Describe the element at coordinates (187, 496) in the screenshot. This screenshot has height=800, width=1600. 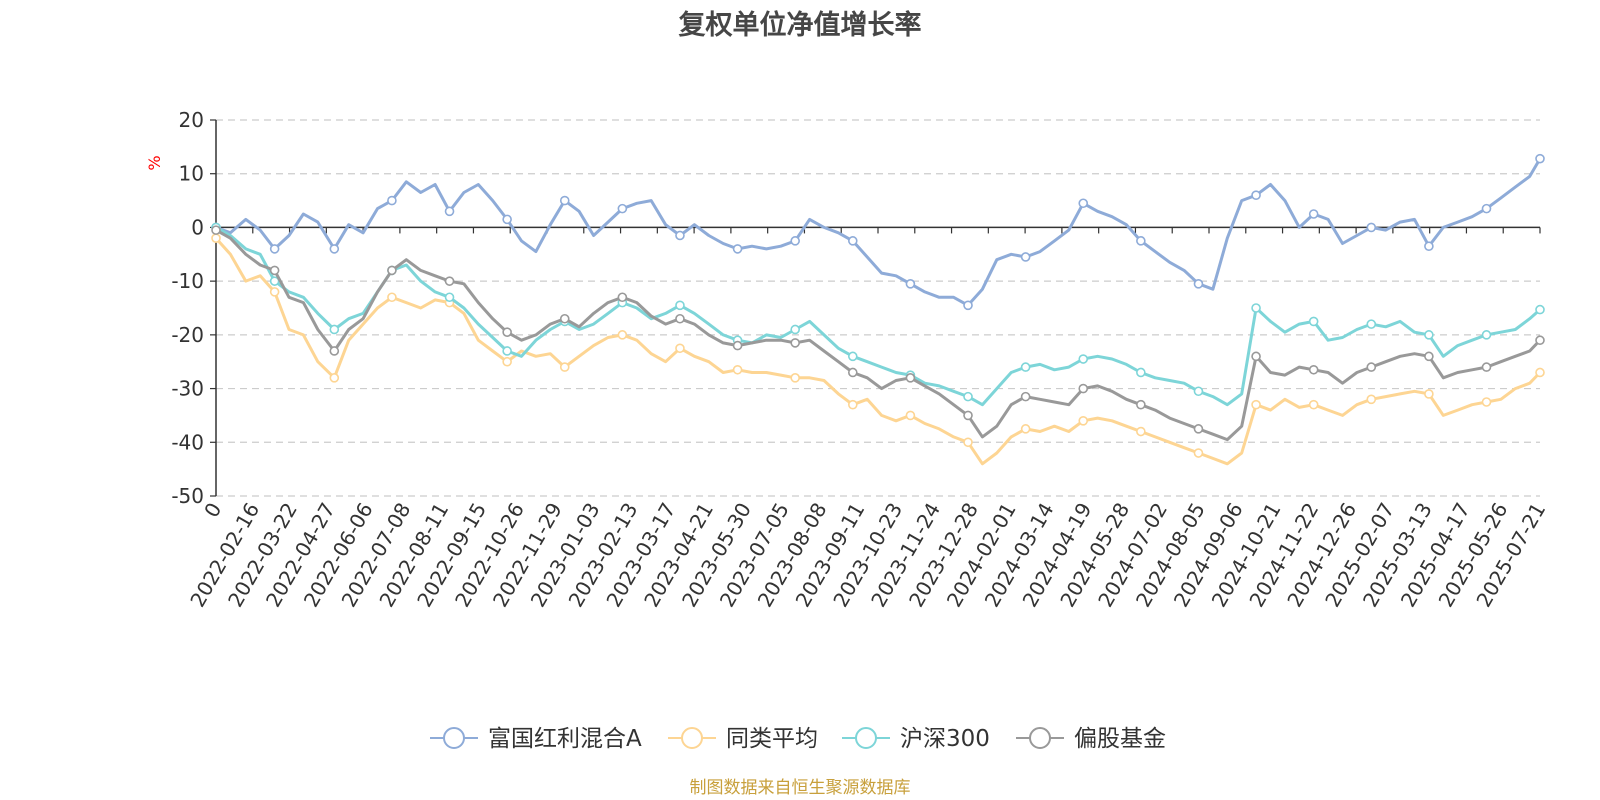
I see `y-tick-label: -50` at that location.